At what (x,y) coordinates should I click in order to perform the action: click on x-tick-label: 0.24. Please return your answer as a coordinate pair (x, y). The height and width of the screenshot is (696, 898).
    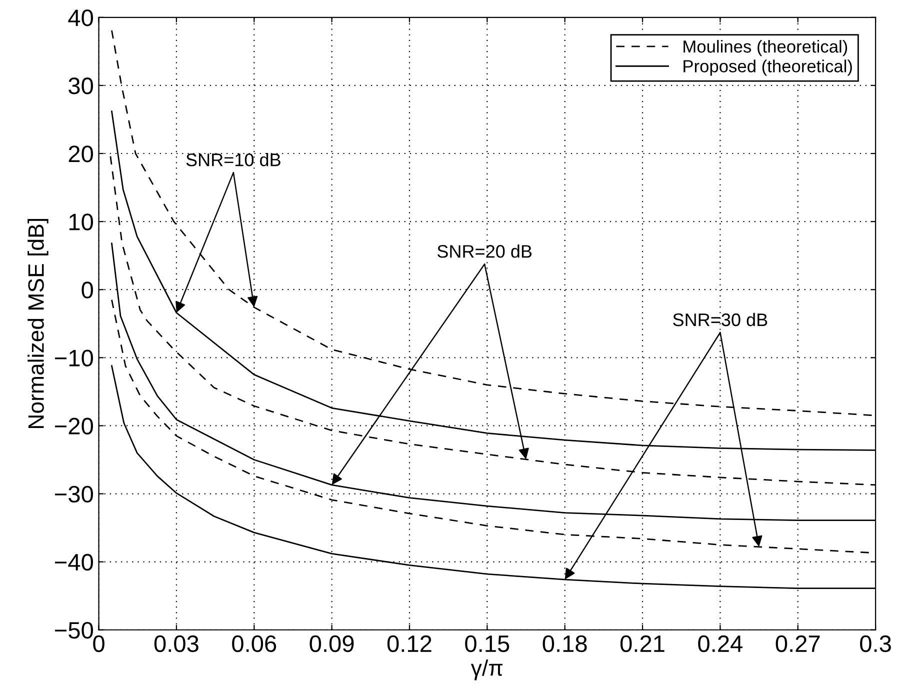
    Looking at the image, I should click on (720, 643).